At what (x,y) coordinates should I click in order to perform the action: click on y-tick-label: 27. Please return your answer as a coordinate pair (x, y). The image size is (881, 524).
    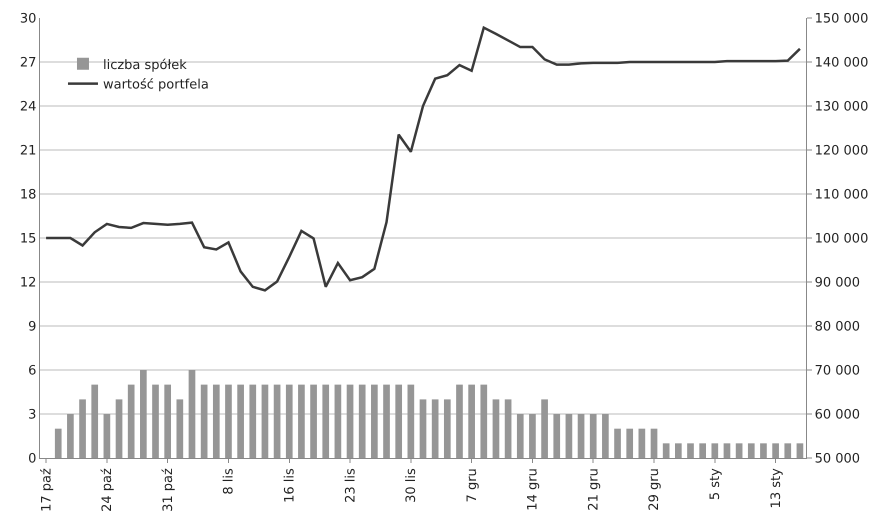
    Looking at the image, I should click on (28, 63).